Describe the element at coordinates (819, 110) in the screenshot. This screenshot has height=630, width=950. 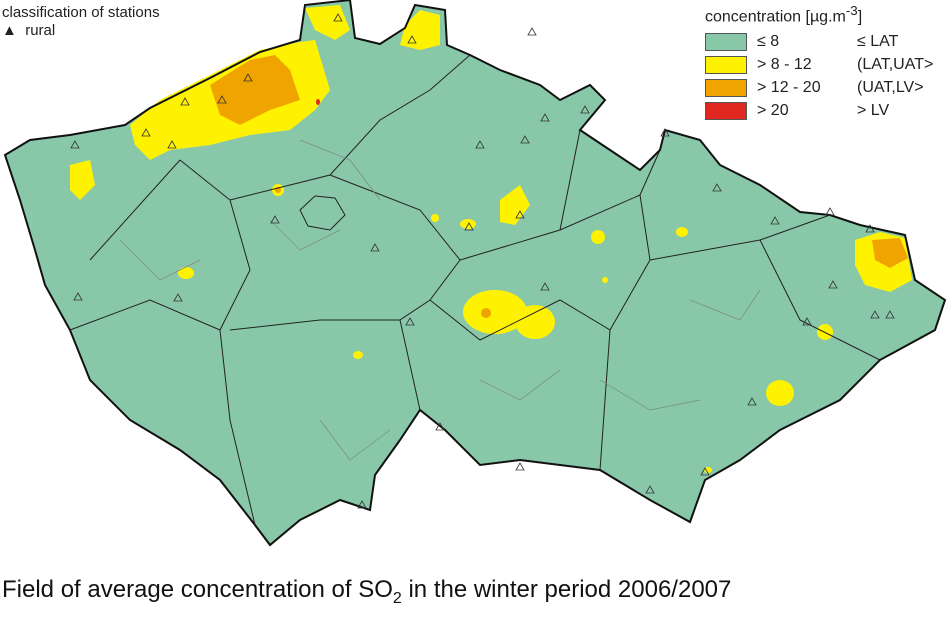
I see `legend-item: > 20 > LV` at that location.